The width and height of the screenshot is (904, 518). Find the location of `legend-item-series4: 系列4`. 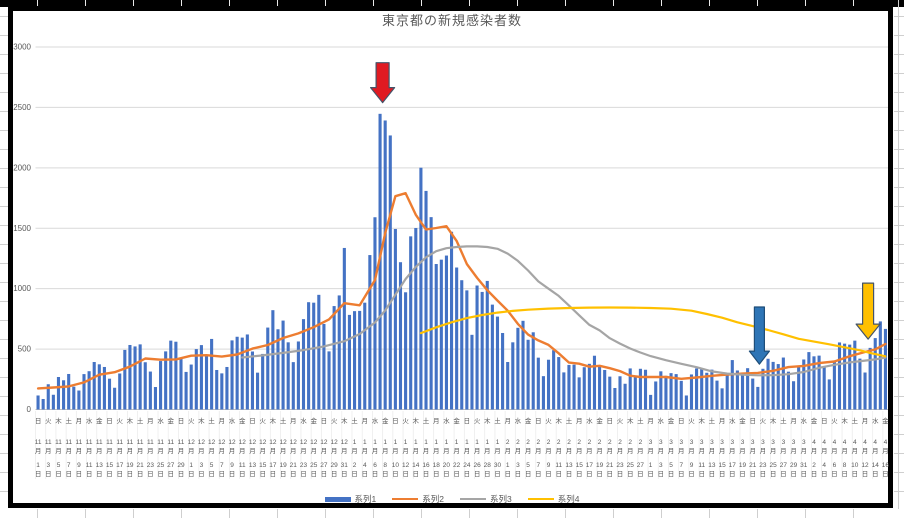

legend-item-series4: 系列4 is located at coordinates (553, 499).